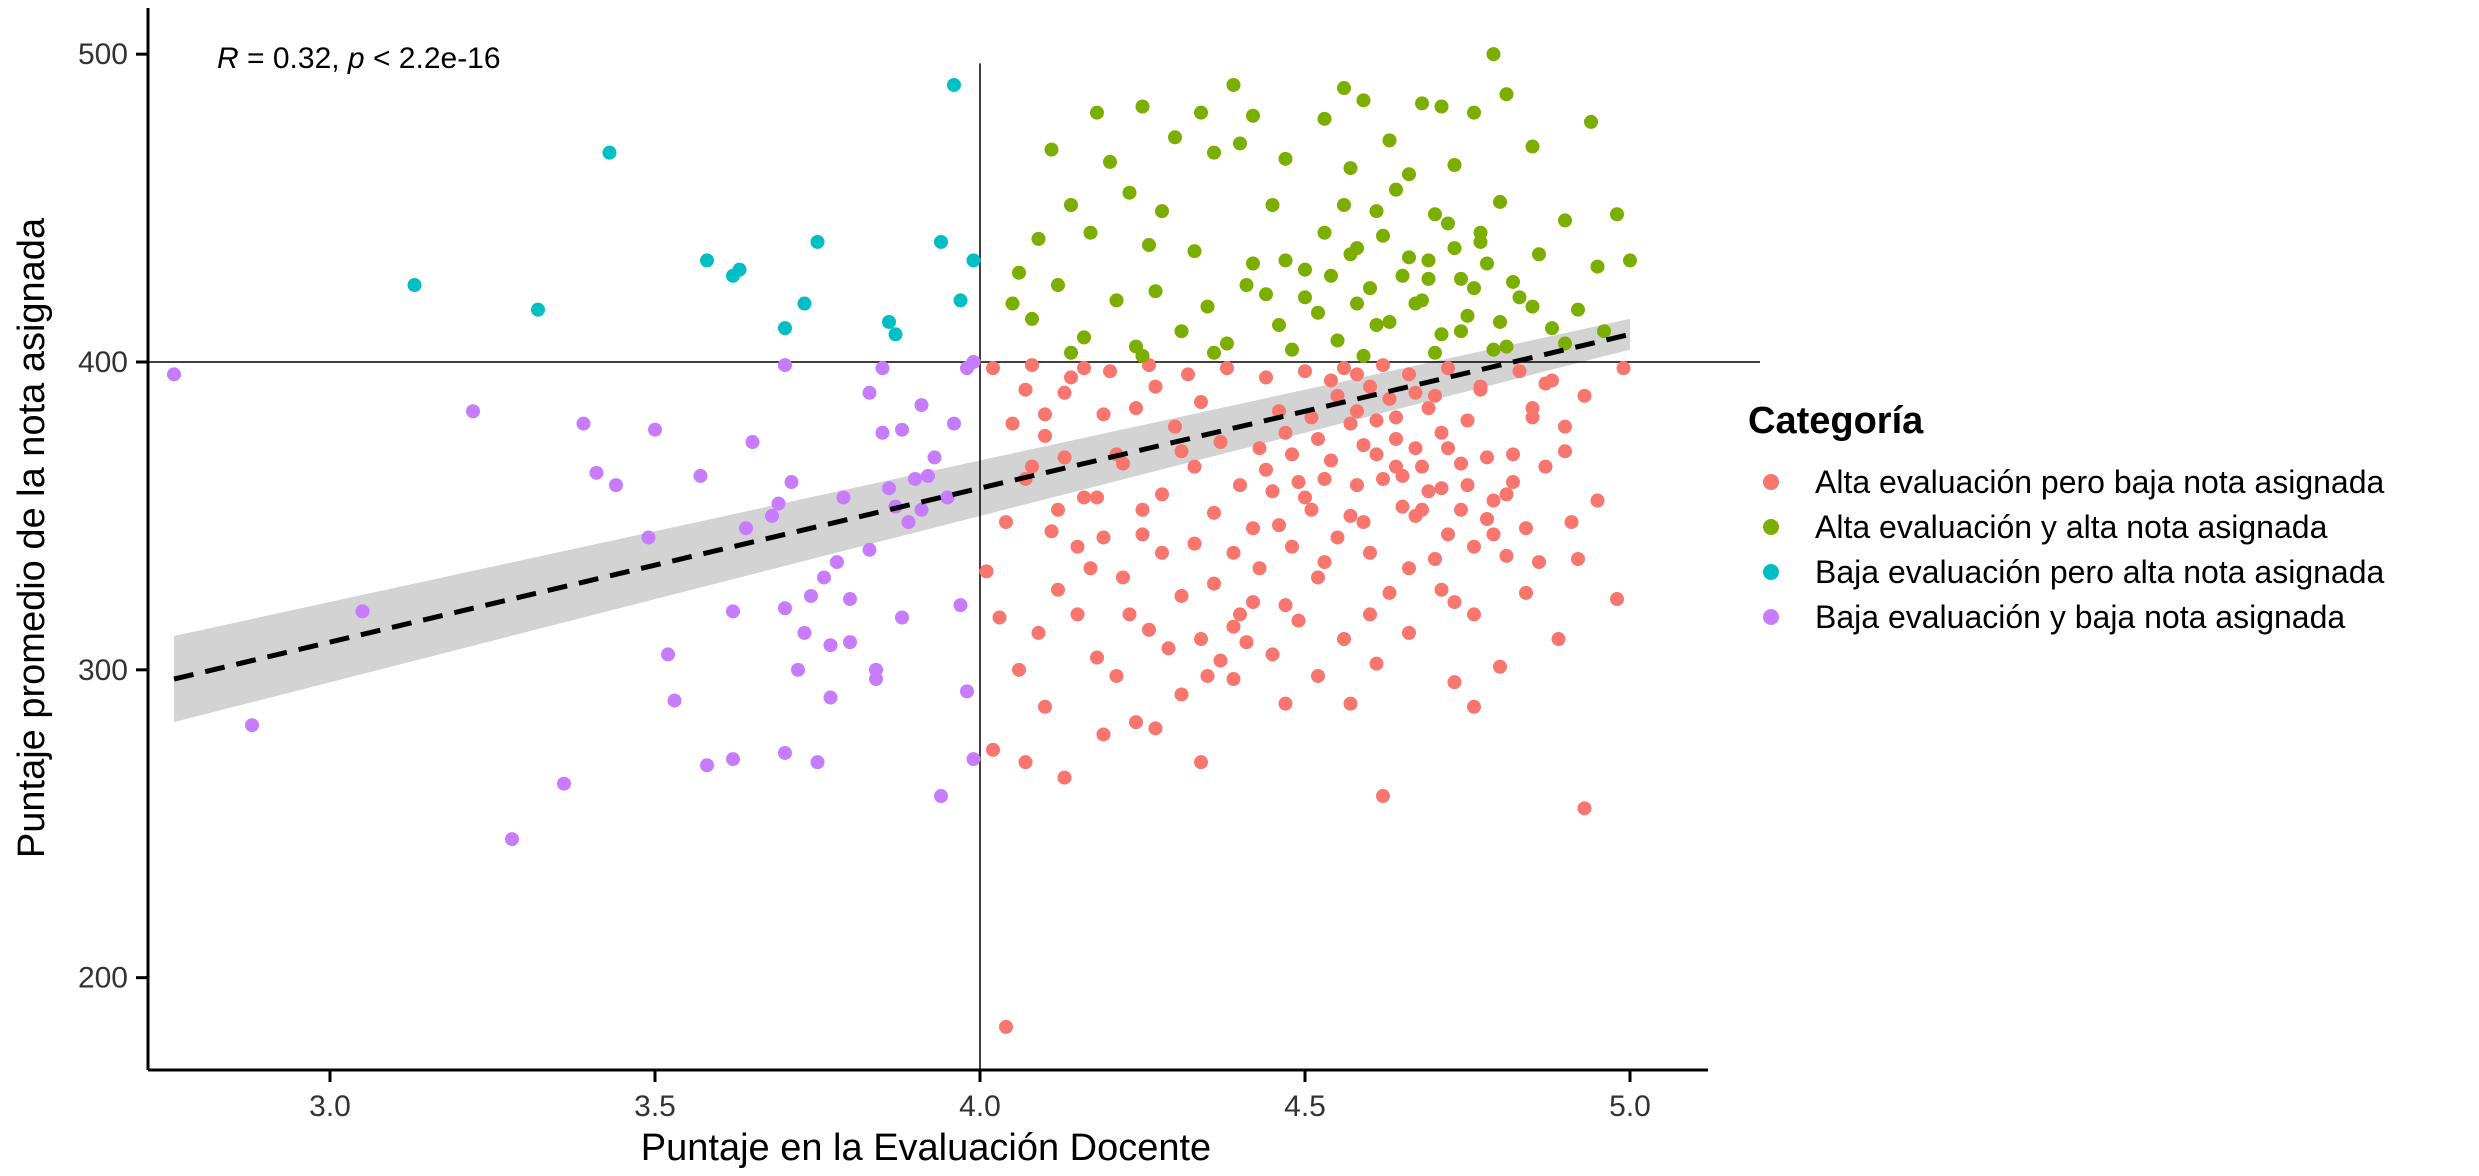 Image resolution: width=2479 pixels, height=1176 pixels. I want to click on y-axis-label: Puntaje promedio de la nota asignada, so click(32, 537).